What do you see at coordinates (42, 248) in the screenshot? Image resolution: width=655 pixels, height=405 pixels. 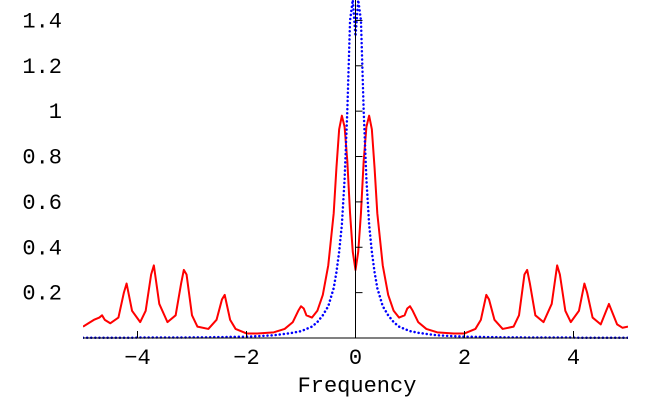 I see `y-tick-label: 0.4` at bounding box center [42, 248].